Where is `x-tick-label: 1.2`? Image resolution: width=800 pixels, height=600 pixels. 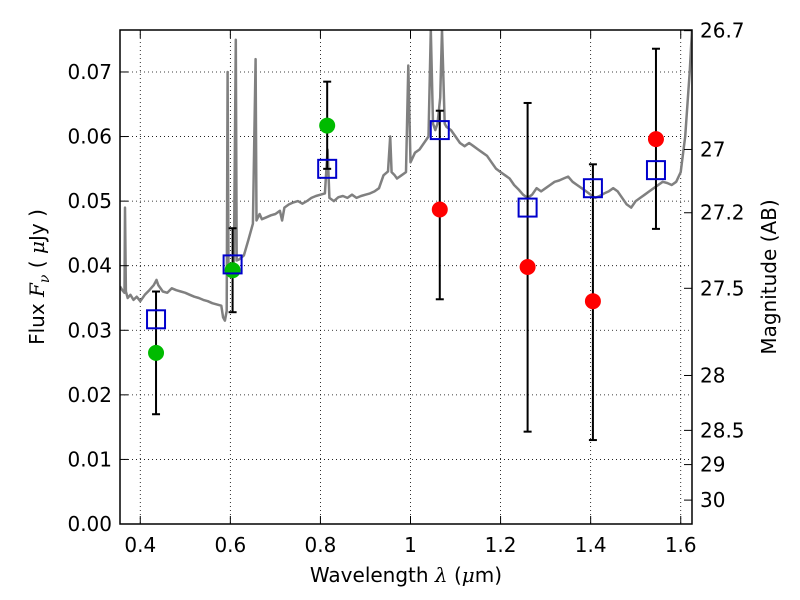
x-tick-label: 1.2 is located at coordinates (501, 545).